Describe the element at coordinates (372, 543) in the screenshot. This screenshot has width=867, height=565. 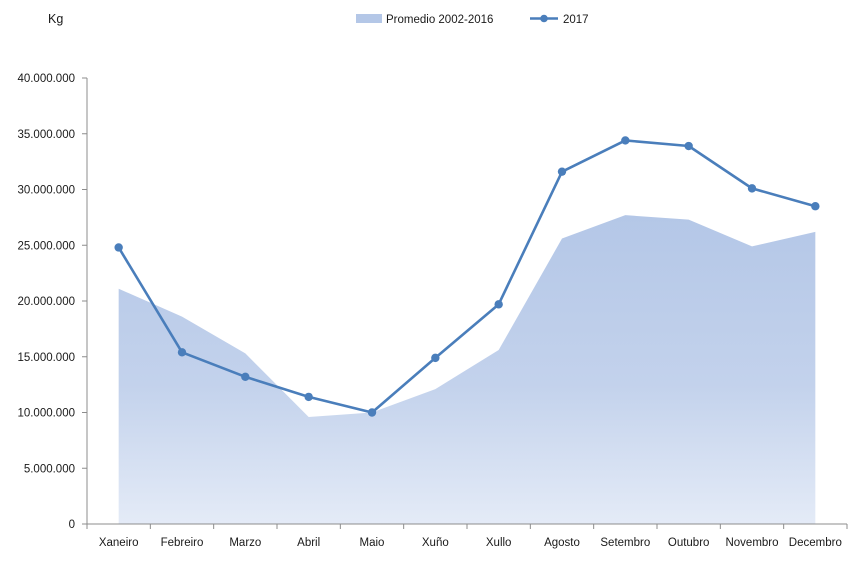
I see `x-tick-label: Maio` at that location.